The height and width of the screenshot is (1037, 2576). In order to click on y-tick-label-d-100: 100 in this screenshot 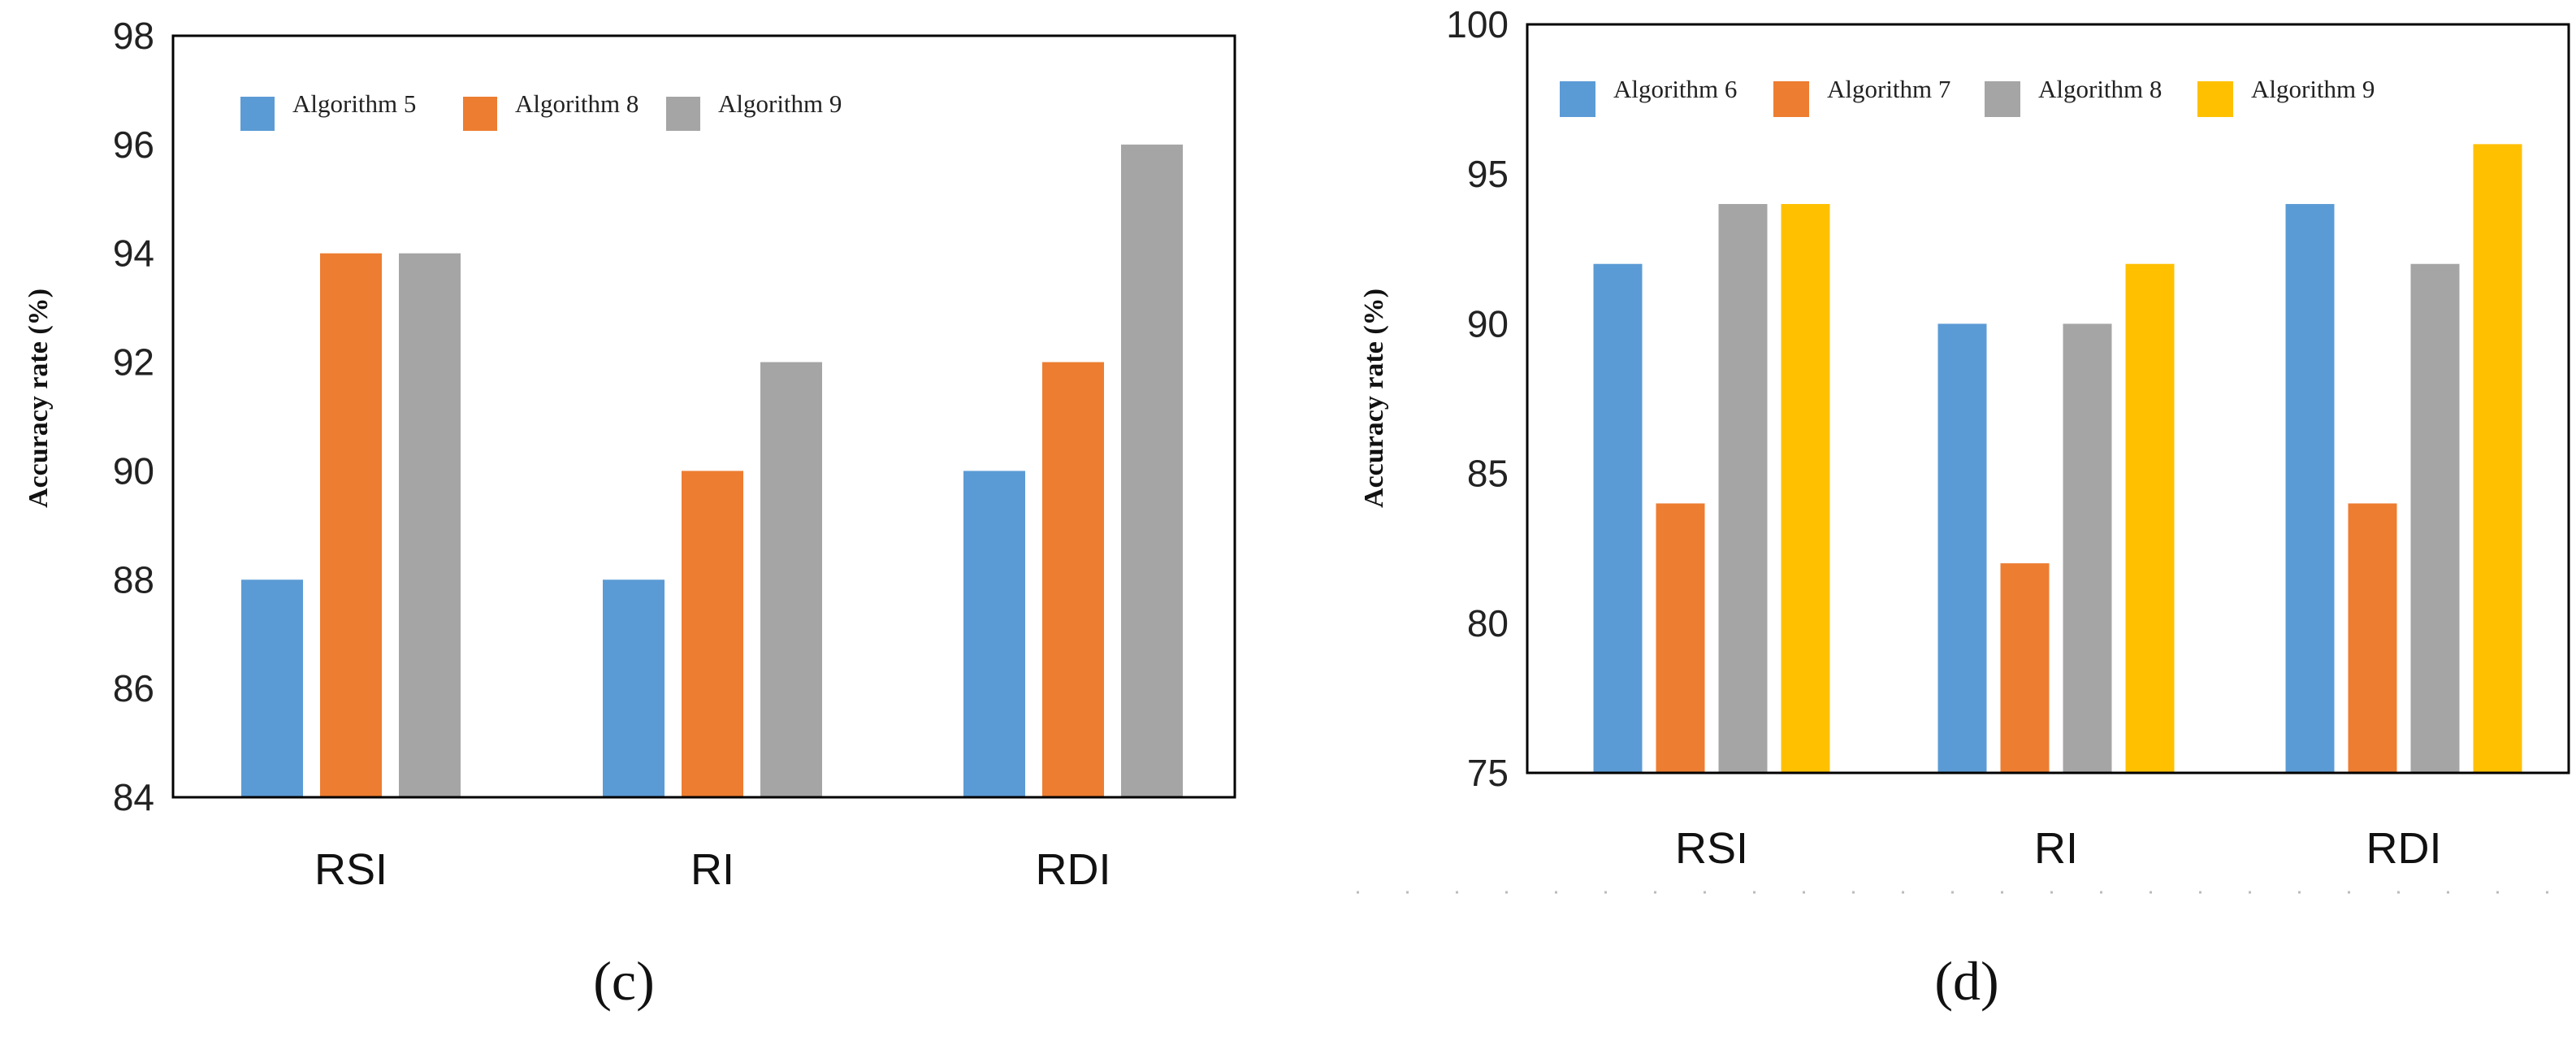, I will do `click(1477, 25)`.